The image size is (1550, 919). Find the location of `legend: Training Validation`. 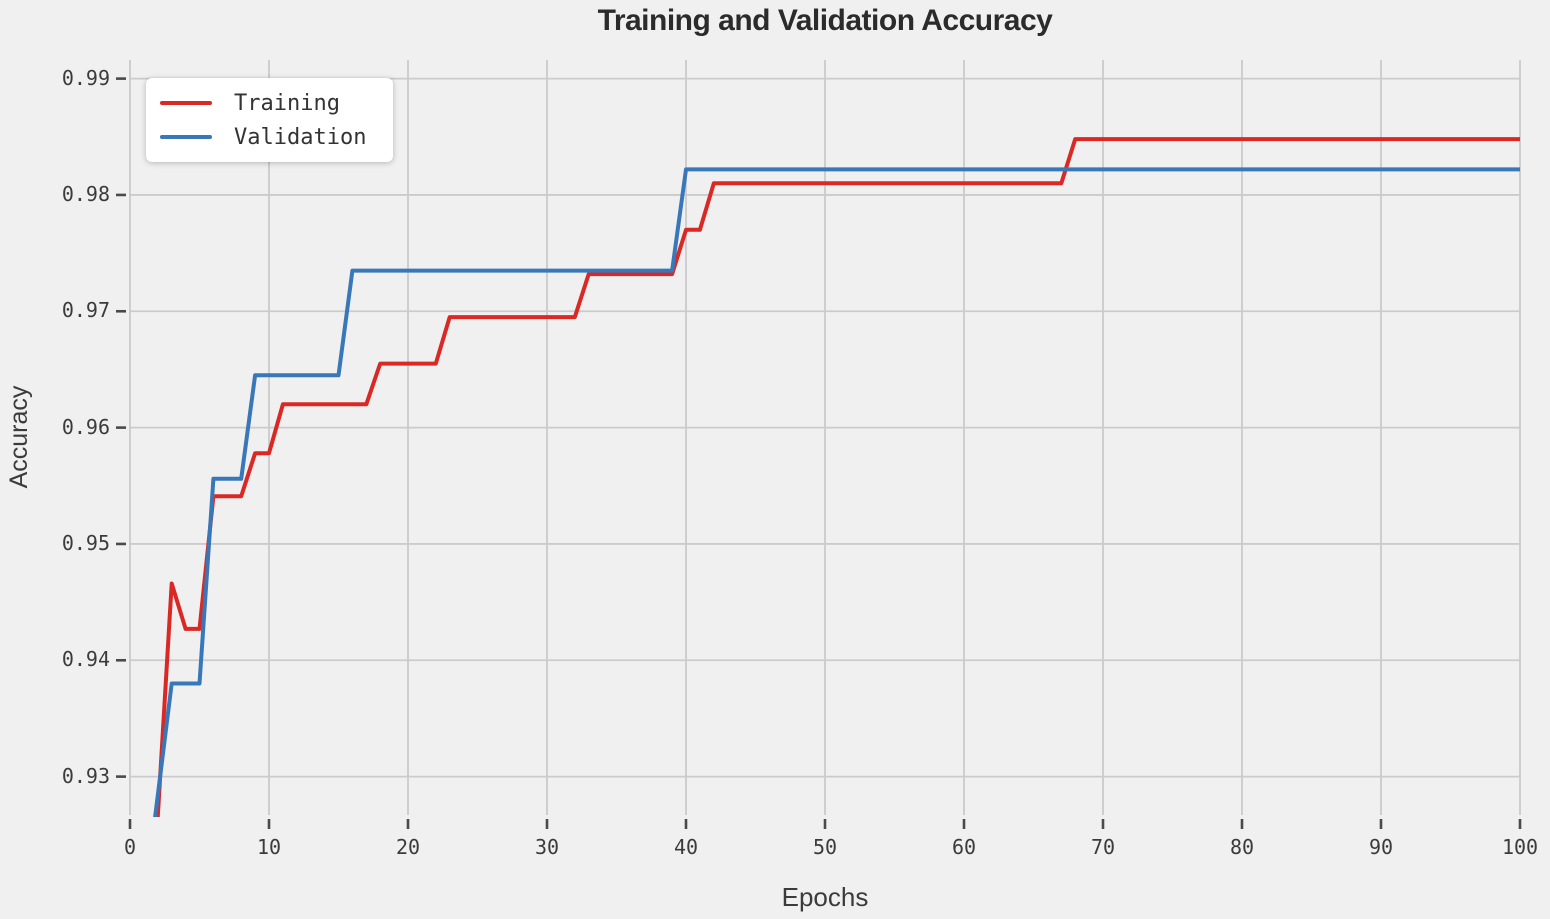

legend: Training Validation is located at coordinates (269, 120).